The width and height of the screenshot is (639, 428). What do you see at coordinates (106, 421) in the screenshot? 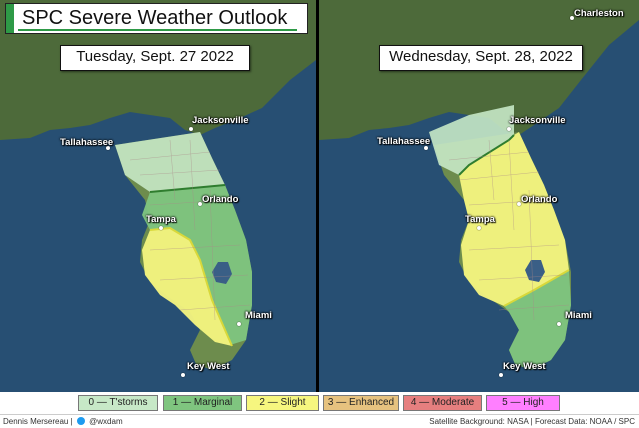
I see `author-handle: @wxdam` at bounding box center [106, 421].